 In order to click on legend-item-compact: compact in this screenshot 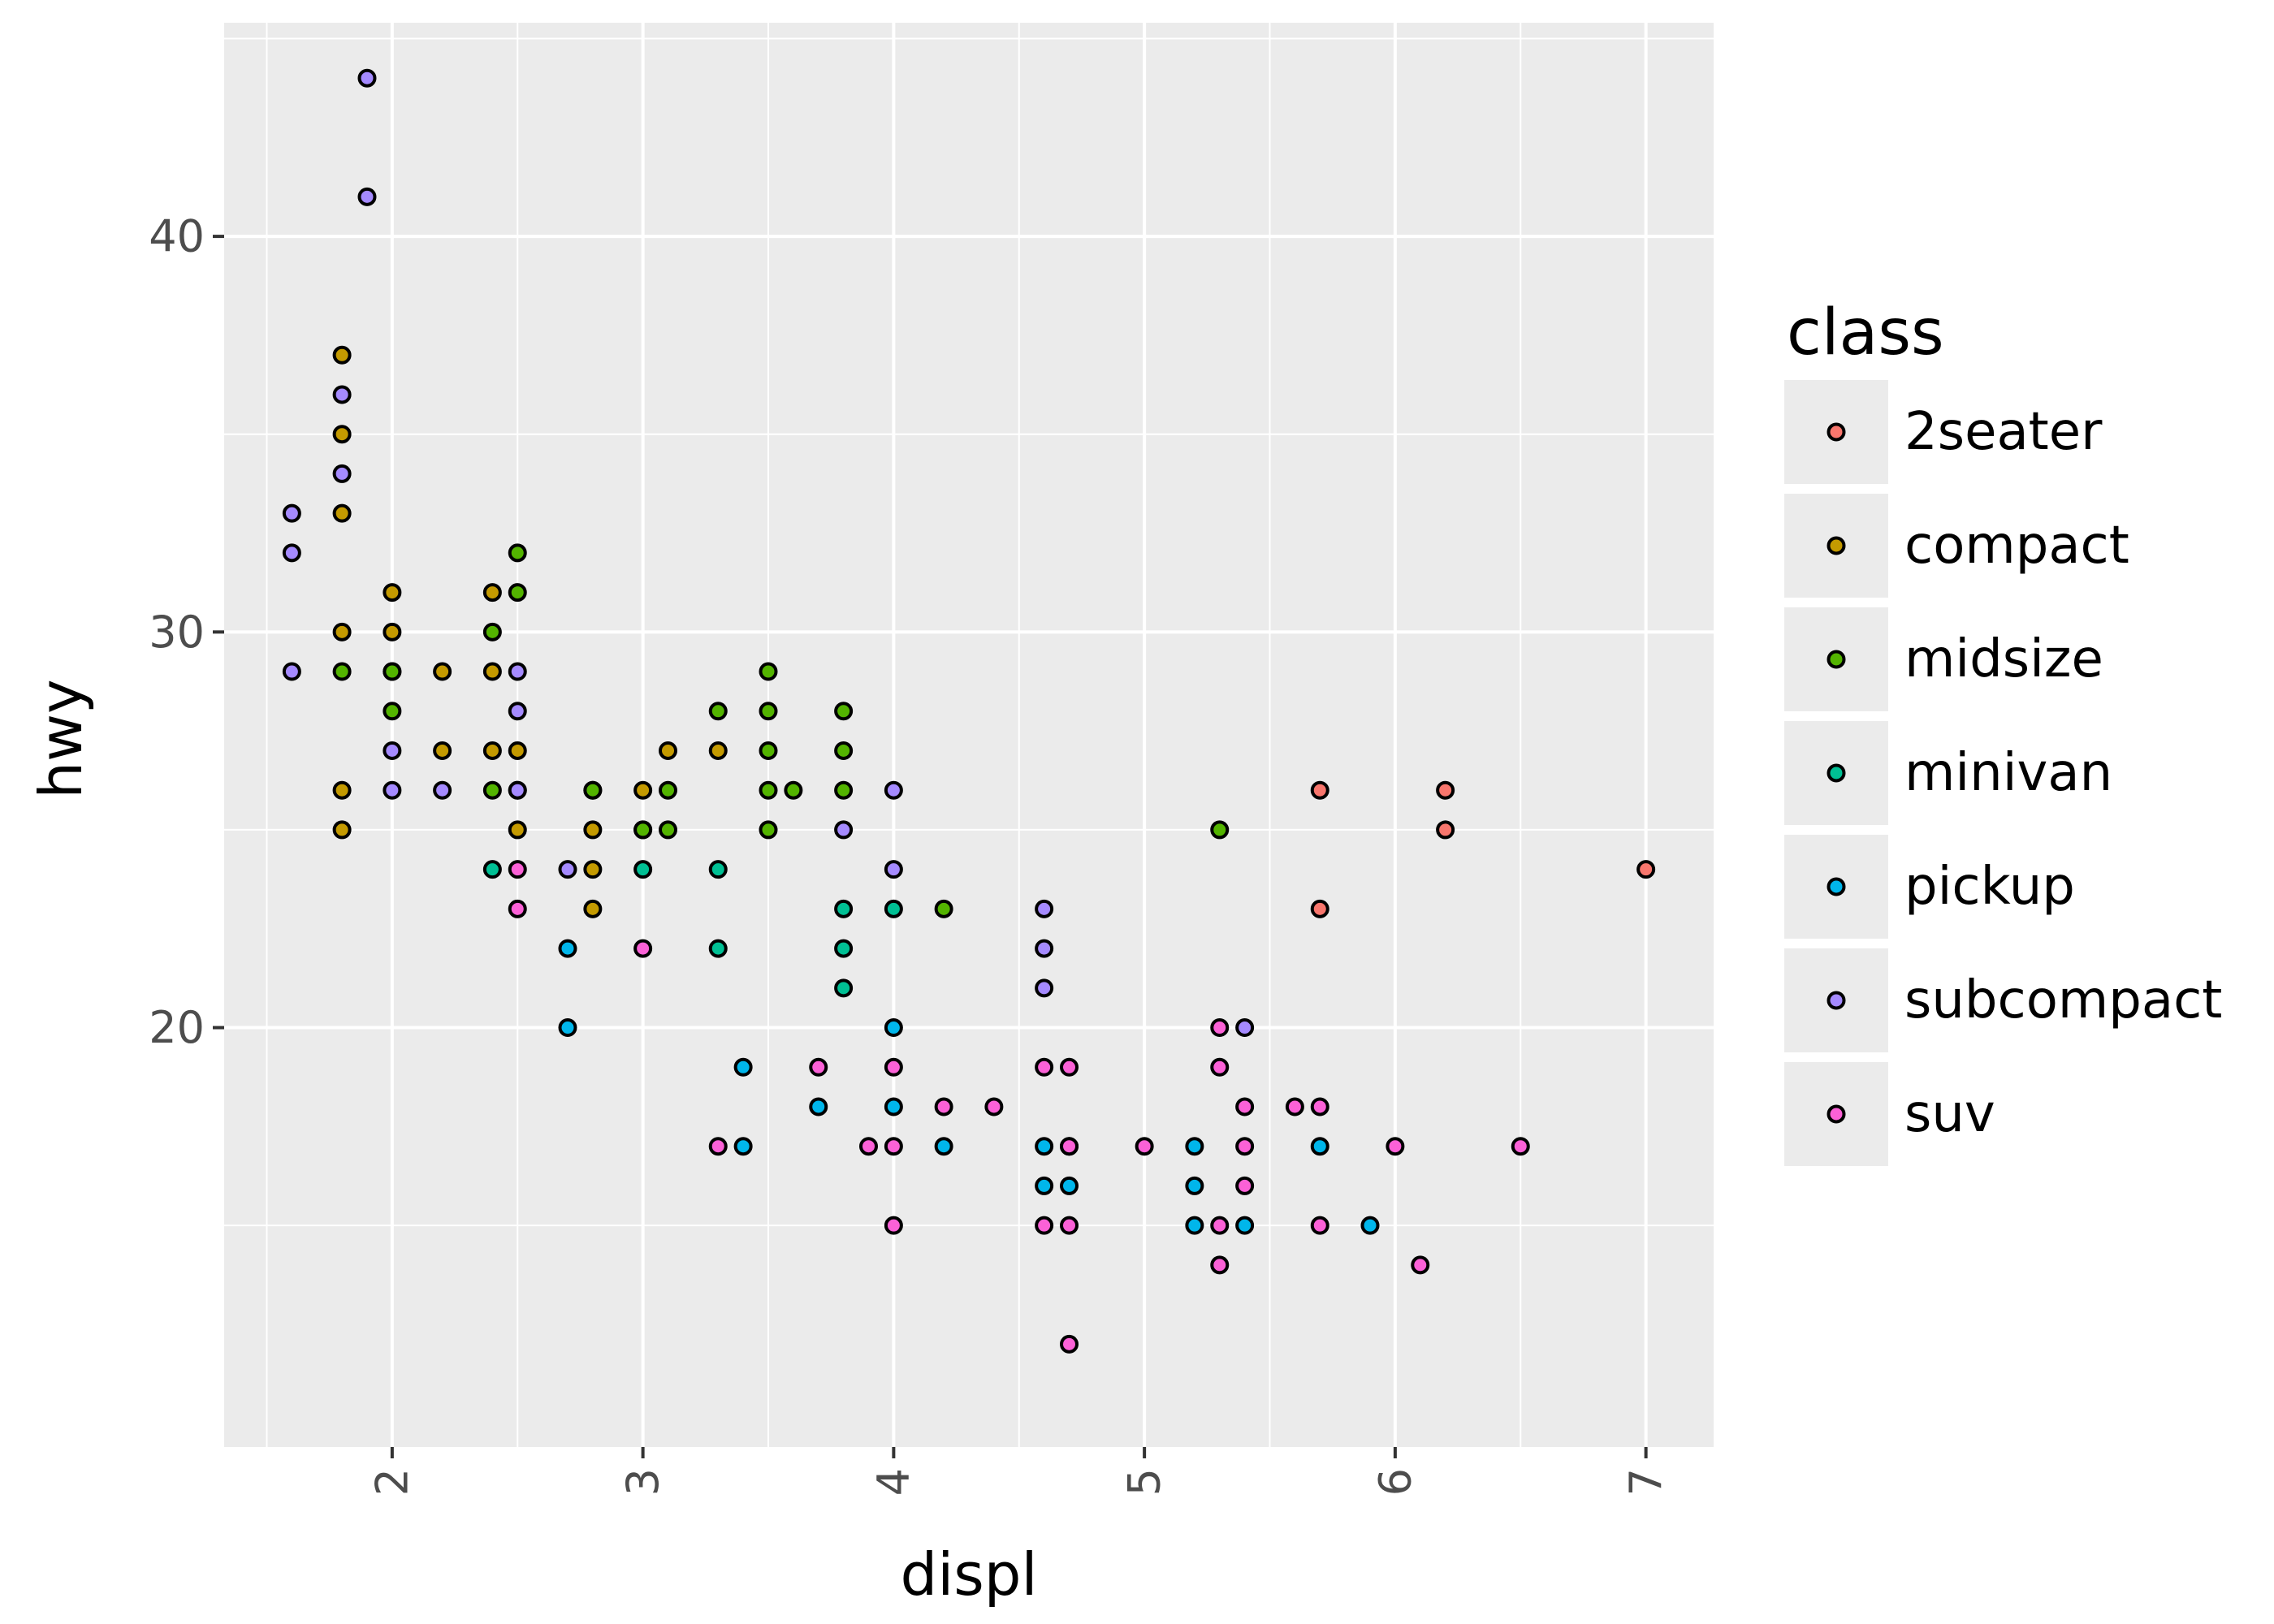, I will do `click(1956, 546)`.